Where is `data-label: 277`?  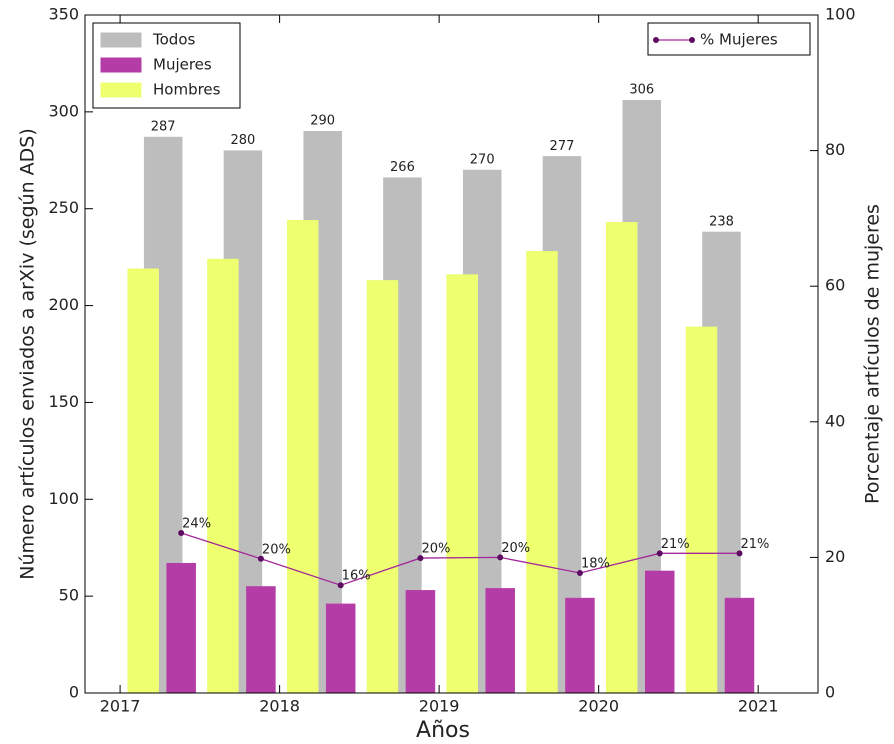 data-label: 277 is located at coordinates (562, 146).